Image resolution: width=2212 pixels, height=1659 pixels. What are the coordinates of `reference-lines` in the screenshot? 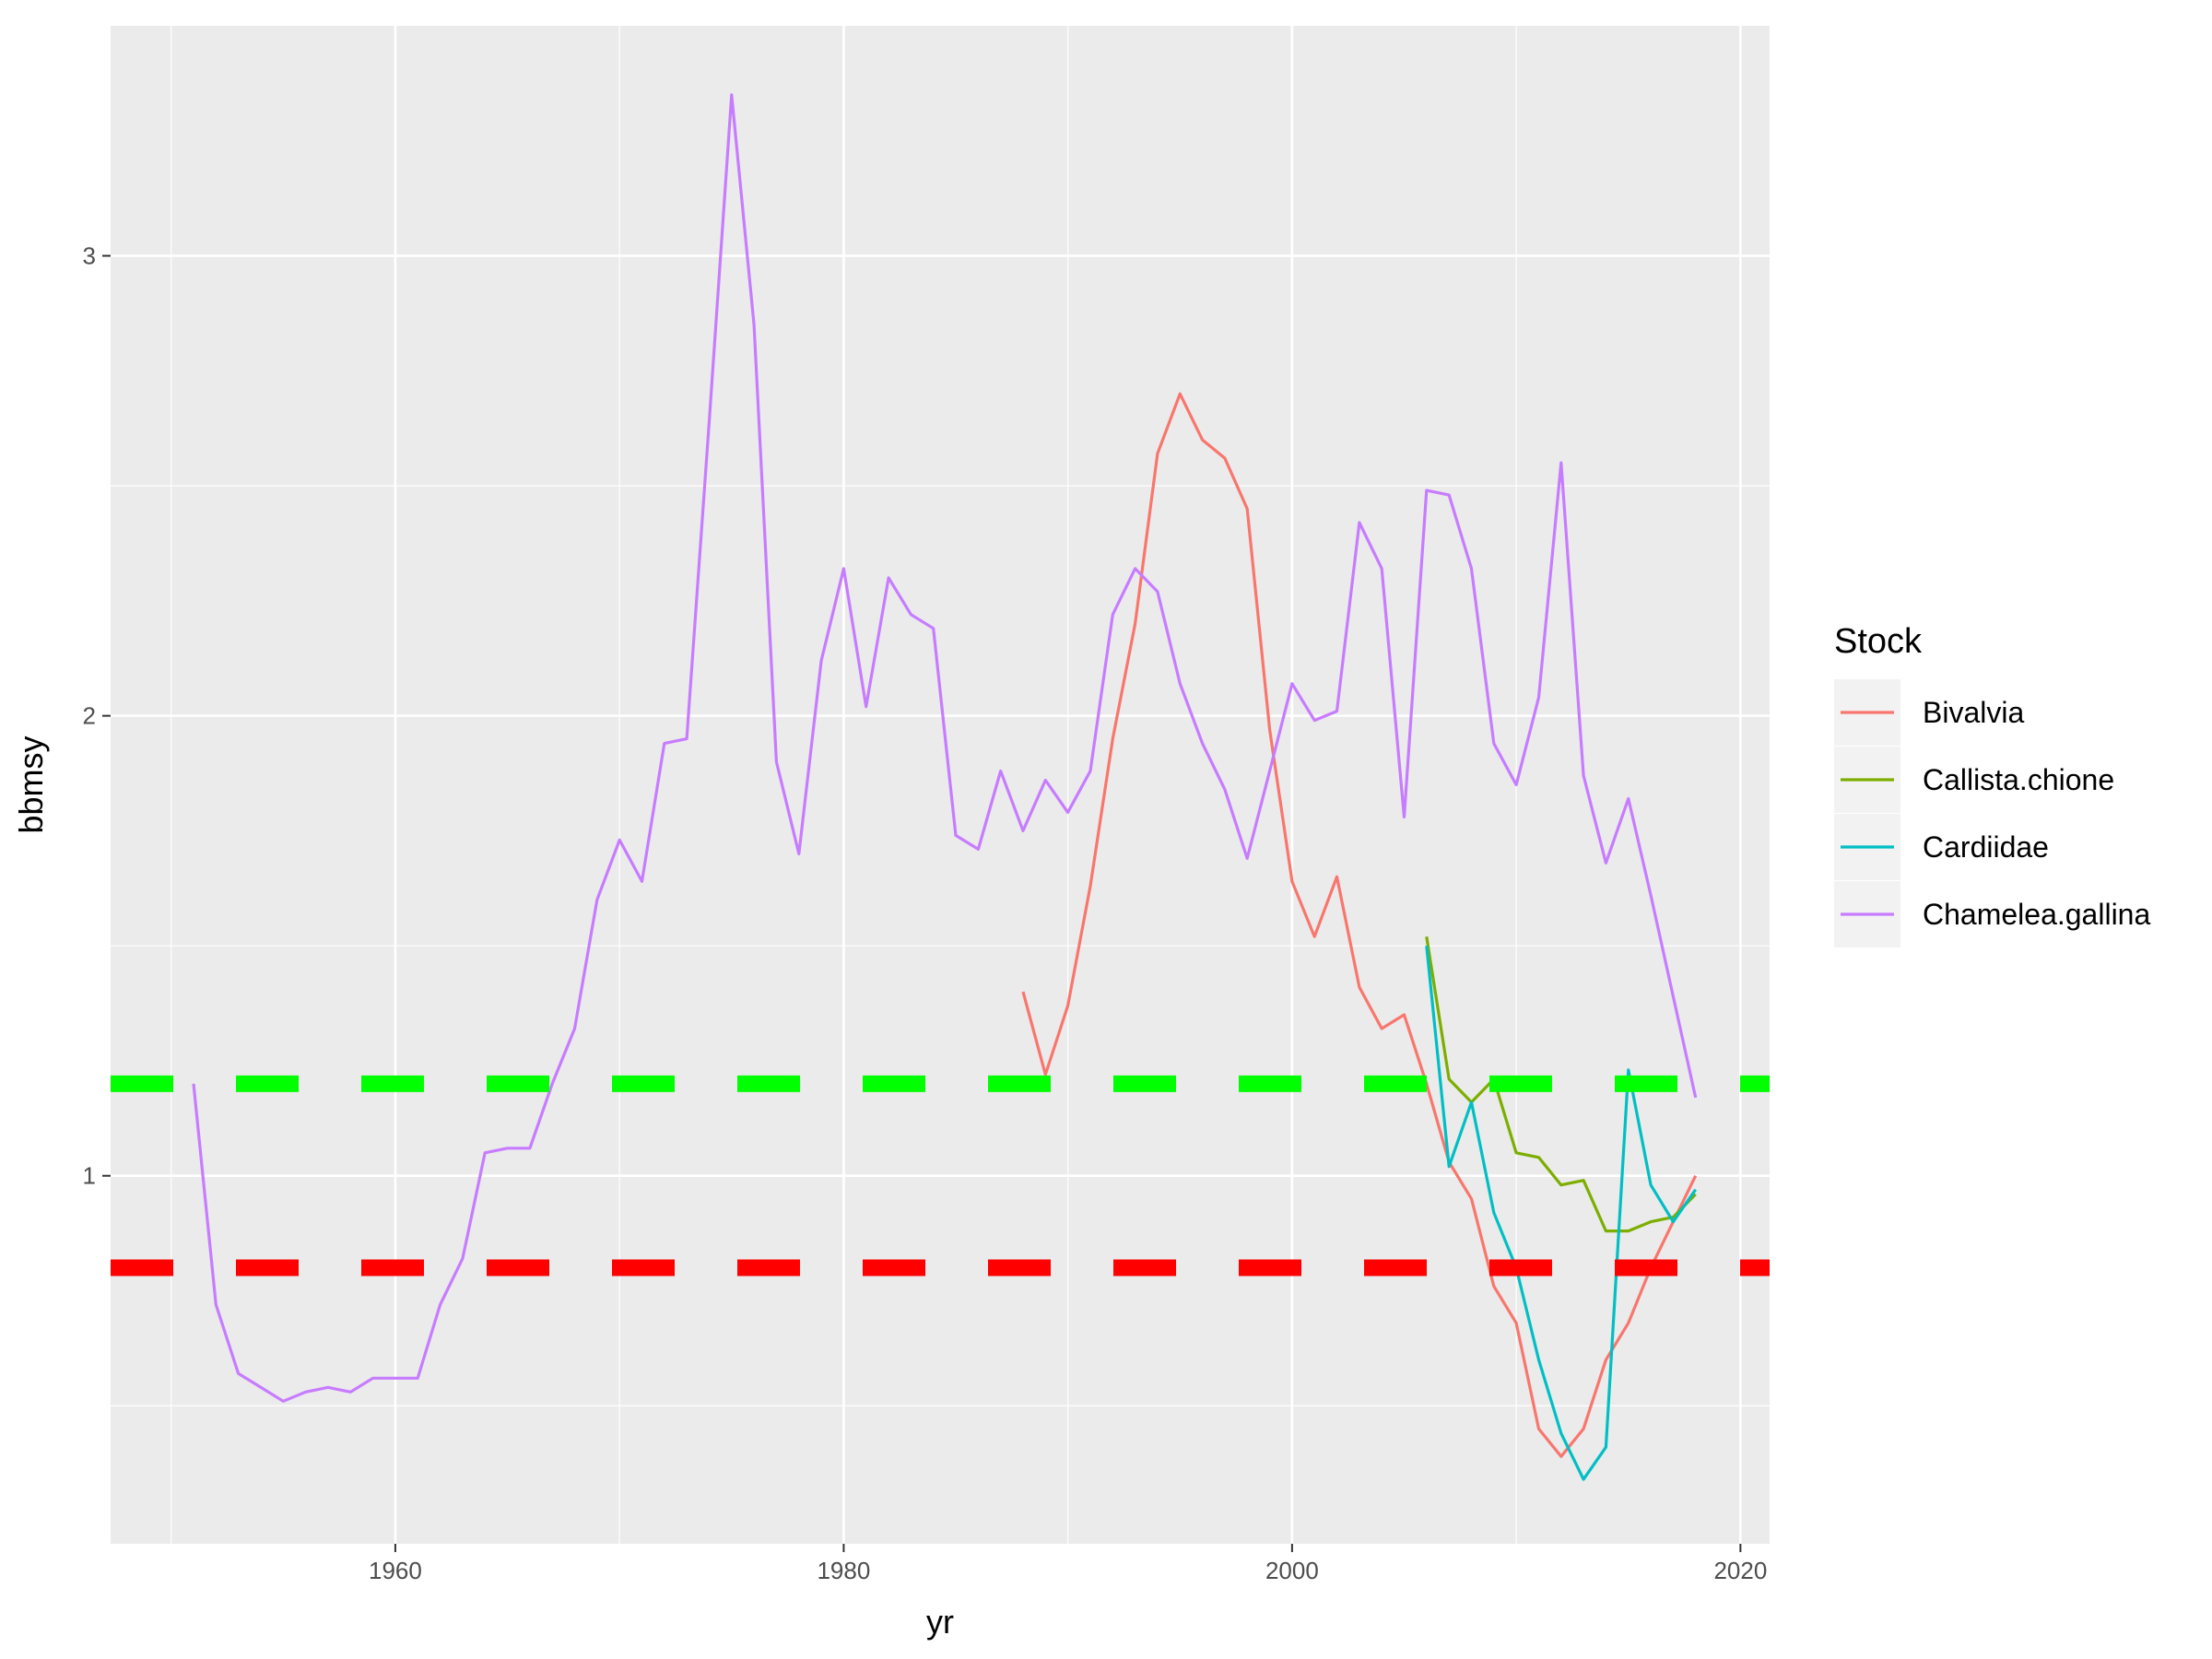 It's located at (940, 1176).